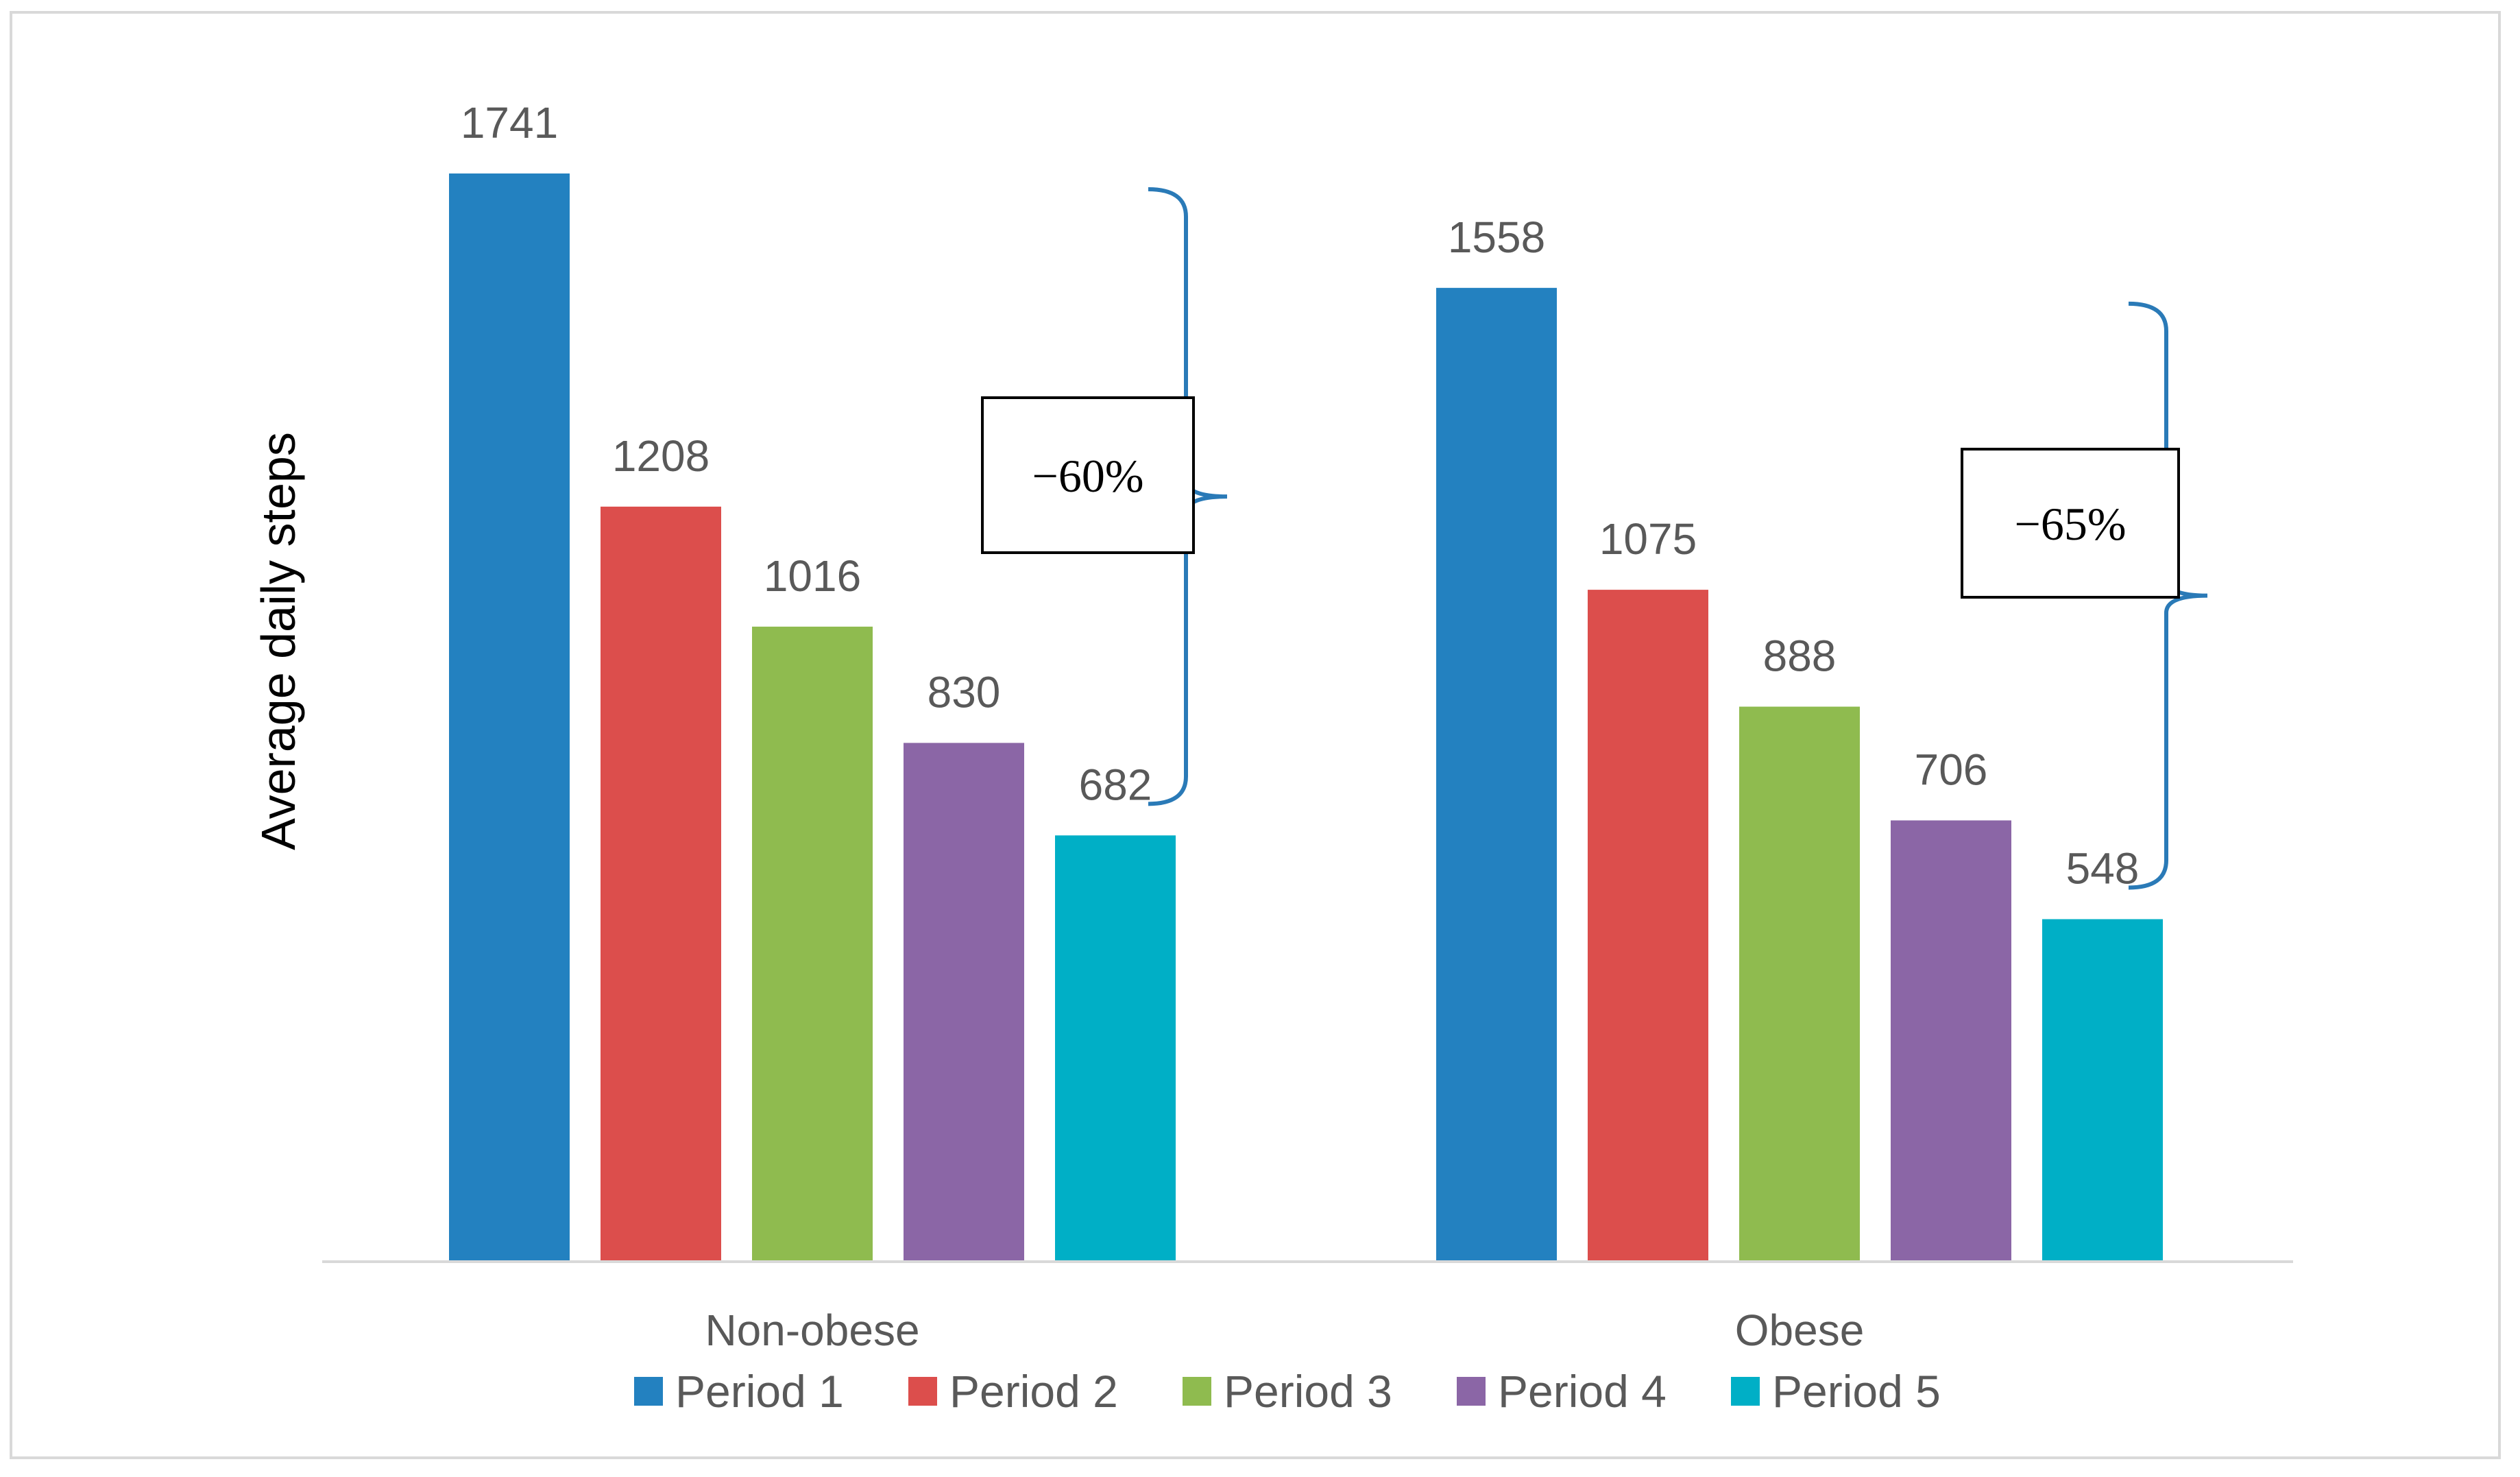 This screenshot has width=2520, height=1477. What do you see at coordinates (1496, 238) in the screenshot?
I see `data-label: 1558` at bounding box center [1496, 238].